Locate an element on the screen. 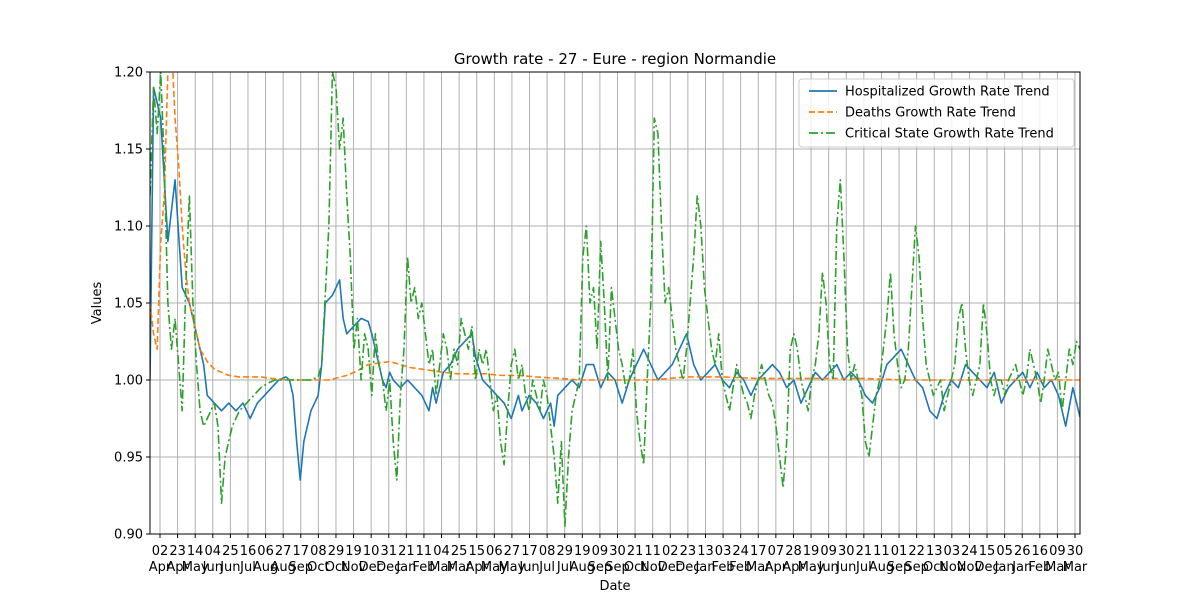 Image resolution: width=1200 pixels, height=600 pixels. legend-box is located at coordinates (936, 113).